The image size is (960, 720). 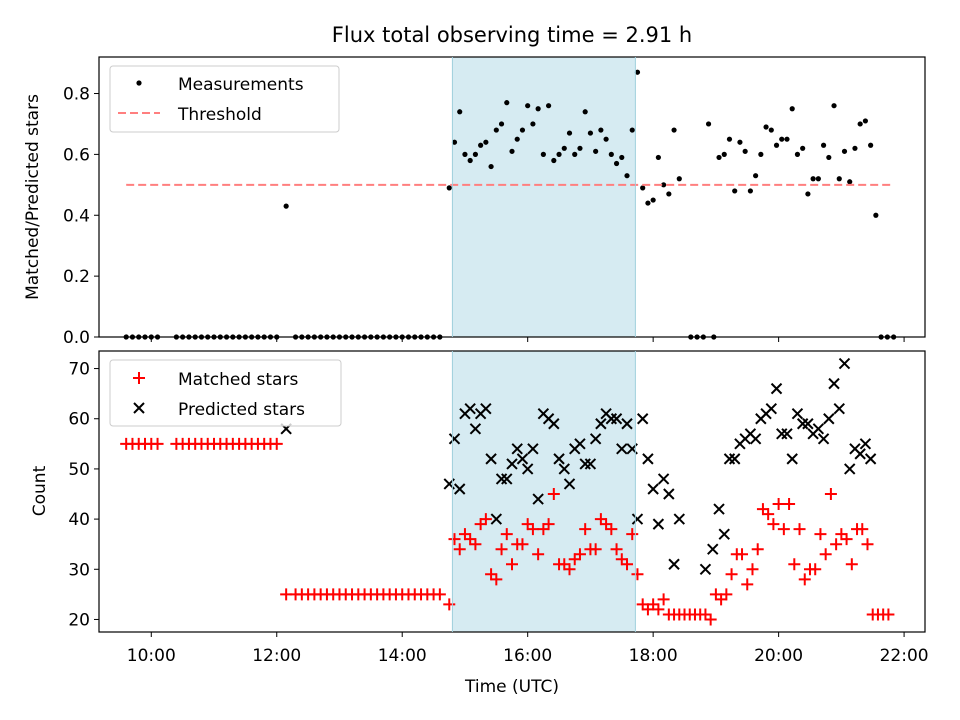 I want to click on x-tick-label: 18:00, so click(x=653, y=656).